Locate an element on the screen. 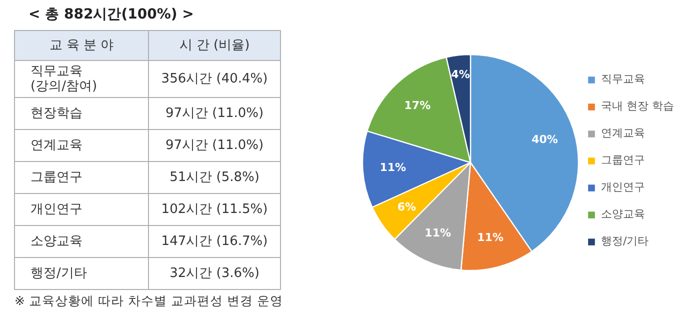 The height and width of the screenshot is (320, 674). text: ※ 교육상황에 따라 차수별 교과편성 변경 운영 is located at coordinates (148, 300).